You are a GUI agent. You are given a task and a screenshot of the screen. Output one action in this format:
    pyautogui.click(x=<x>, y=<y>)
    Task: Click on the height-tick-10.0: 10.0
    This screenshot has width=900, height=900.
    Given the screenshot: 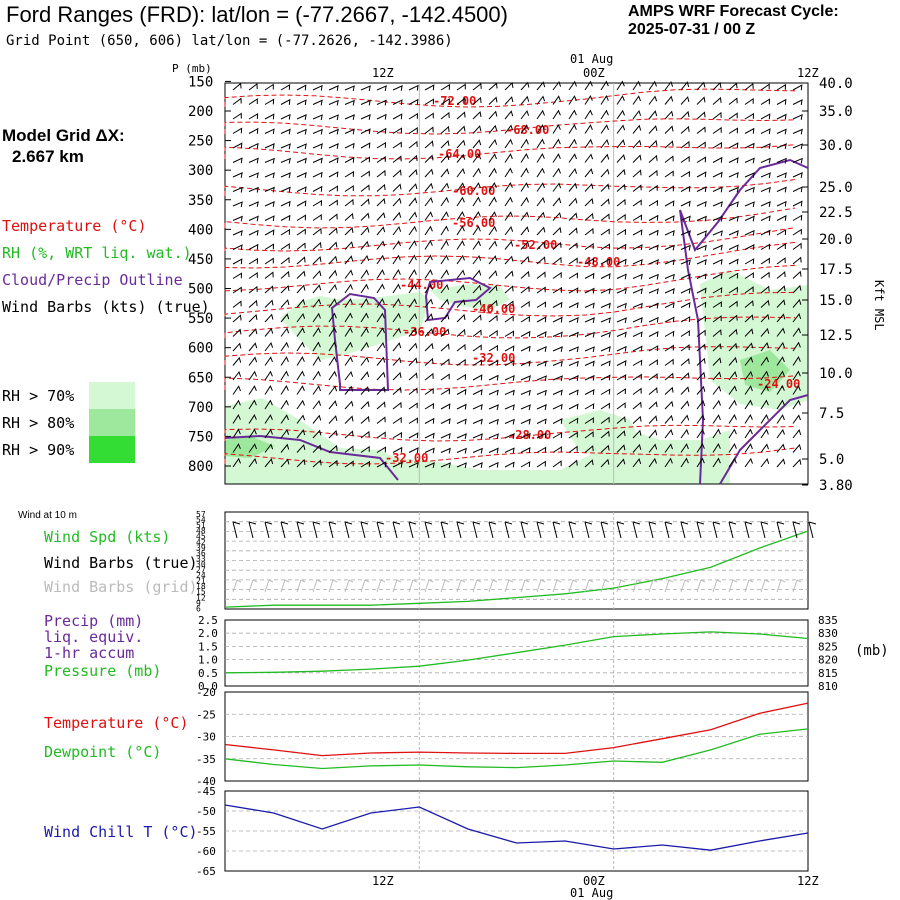 What is the action you would take?
    pyautogui.click(x=836, y=374)
    